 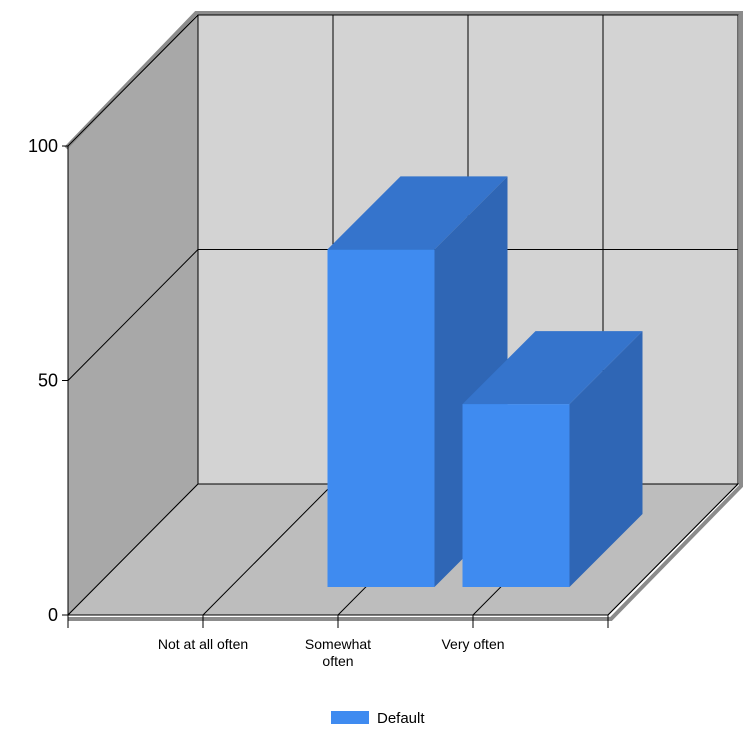 I want to click on x-axis-ticks: Not at all often Somewhat often Very often, so click(x=338, y=642).